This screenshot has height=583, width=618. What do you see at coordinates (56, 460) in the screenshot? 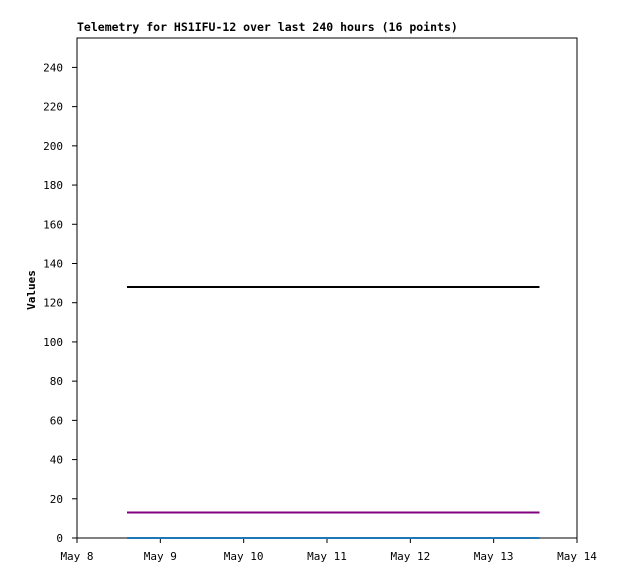
I see `y-tick-label: 40` at bounding box center [56, 460].